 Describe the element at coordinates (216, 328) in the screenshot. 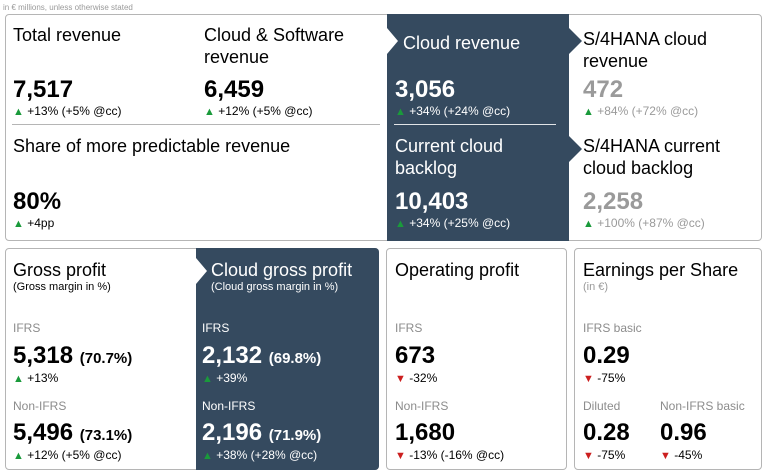

I see `cloud-gross-profit-ifrs-label: IFRS` at that location.